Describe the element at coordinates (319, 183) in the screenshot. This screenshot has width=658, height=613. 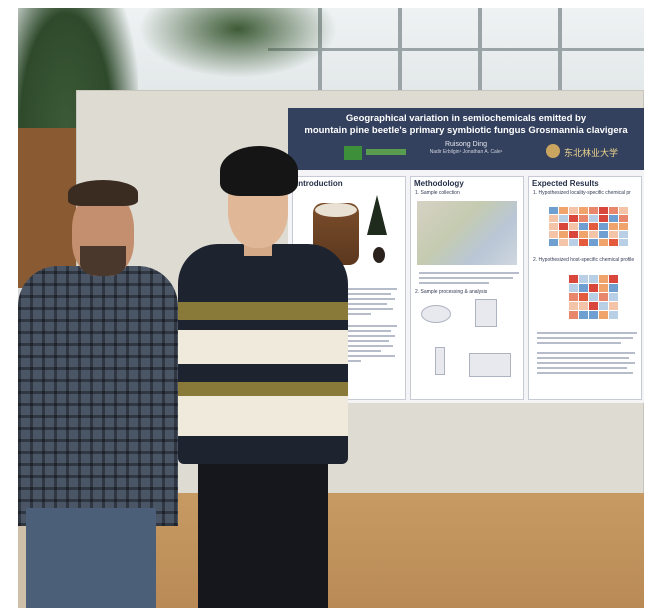
I see `section-title-introduction: Introduction` at that location.